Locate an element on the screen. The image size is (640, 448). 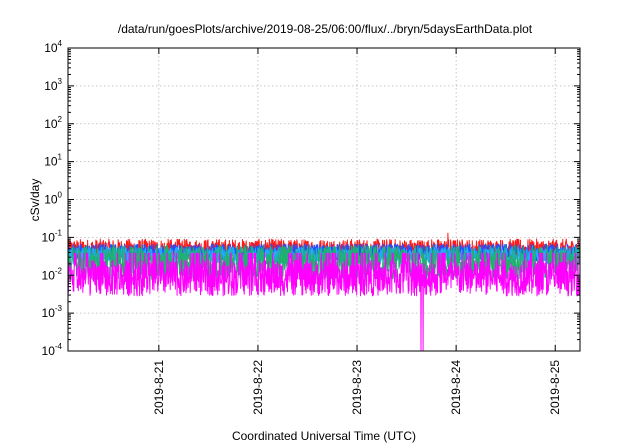
y-tick-label: 10³ is located at coordinates (53, 85).